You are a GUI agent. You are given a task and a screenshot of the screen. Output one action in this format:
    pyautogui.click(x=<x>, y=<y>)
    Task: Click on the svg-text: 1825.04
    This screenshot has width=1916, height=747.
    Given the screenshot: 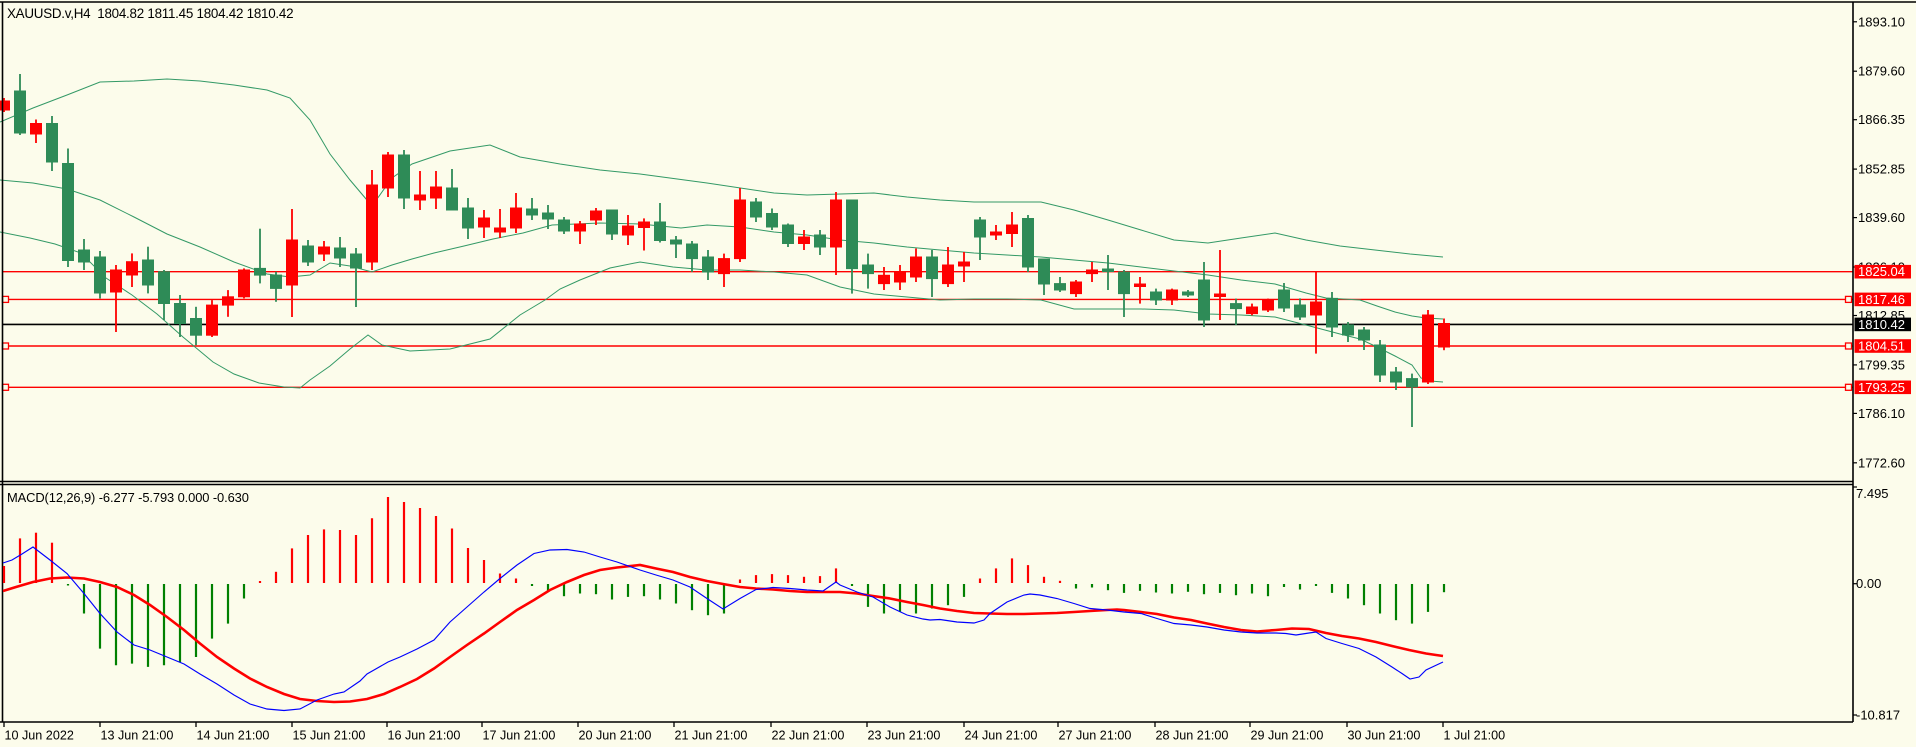 What is the action you would take?
    pyautogui.click(x=1881, y=271)
    